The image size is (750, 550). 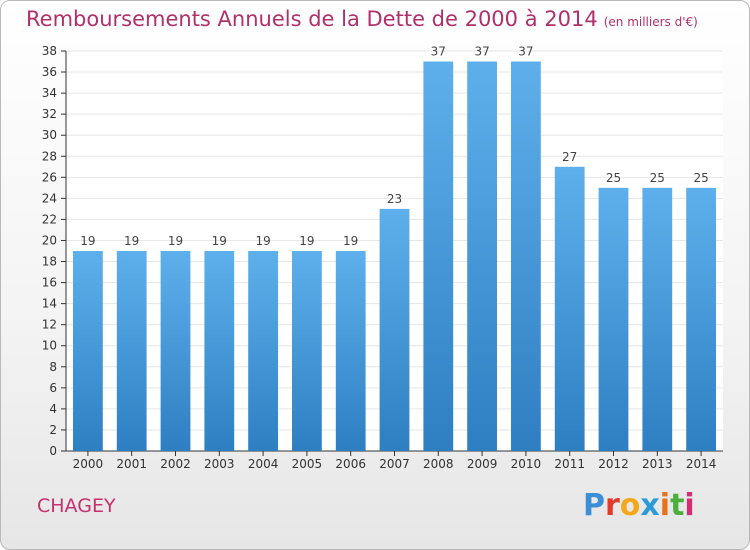 What do you see at coordinates (49, 114) in the screenshot?
I see `y-tick-label: 32` at bounding box center [49, 114].